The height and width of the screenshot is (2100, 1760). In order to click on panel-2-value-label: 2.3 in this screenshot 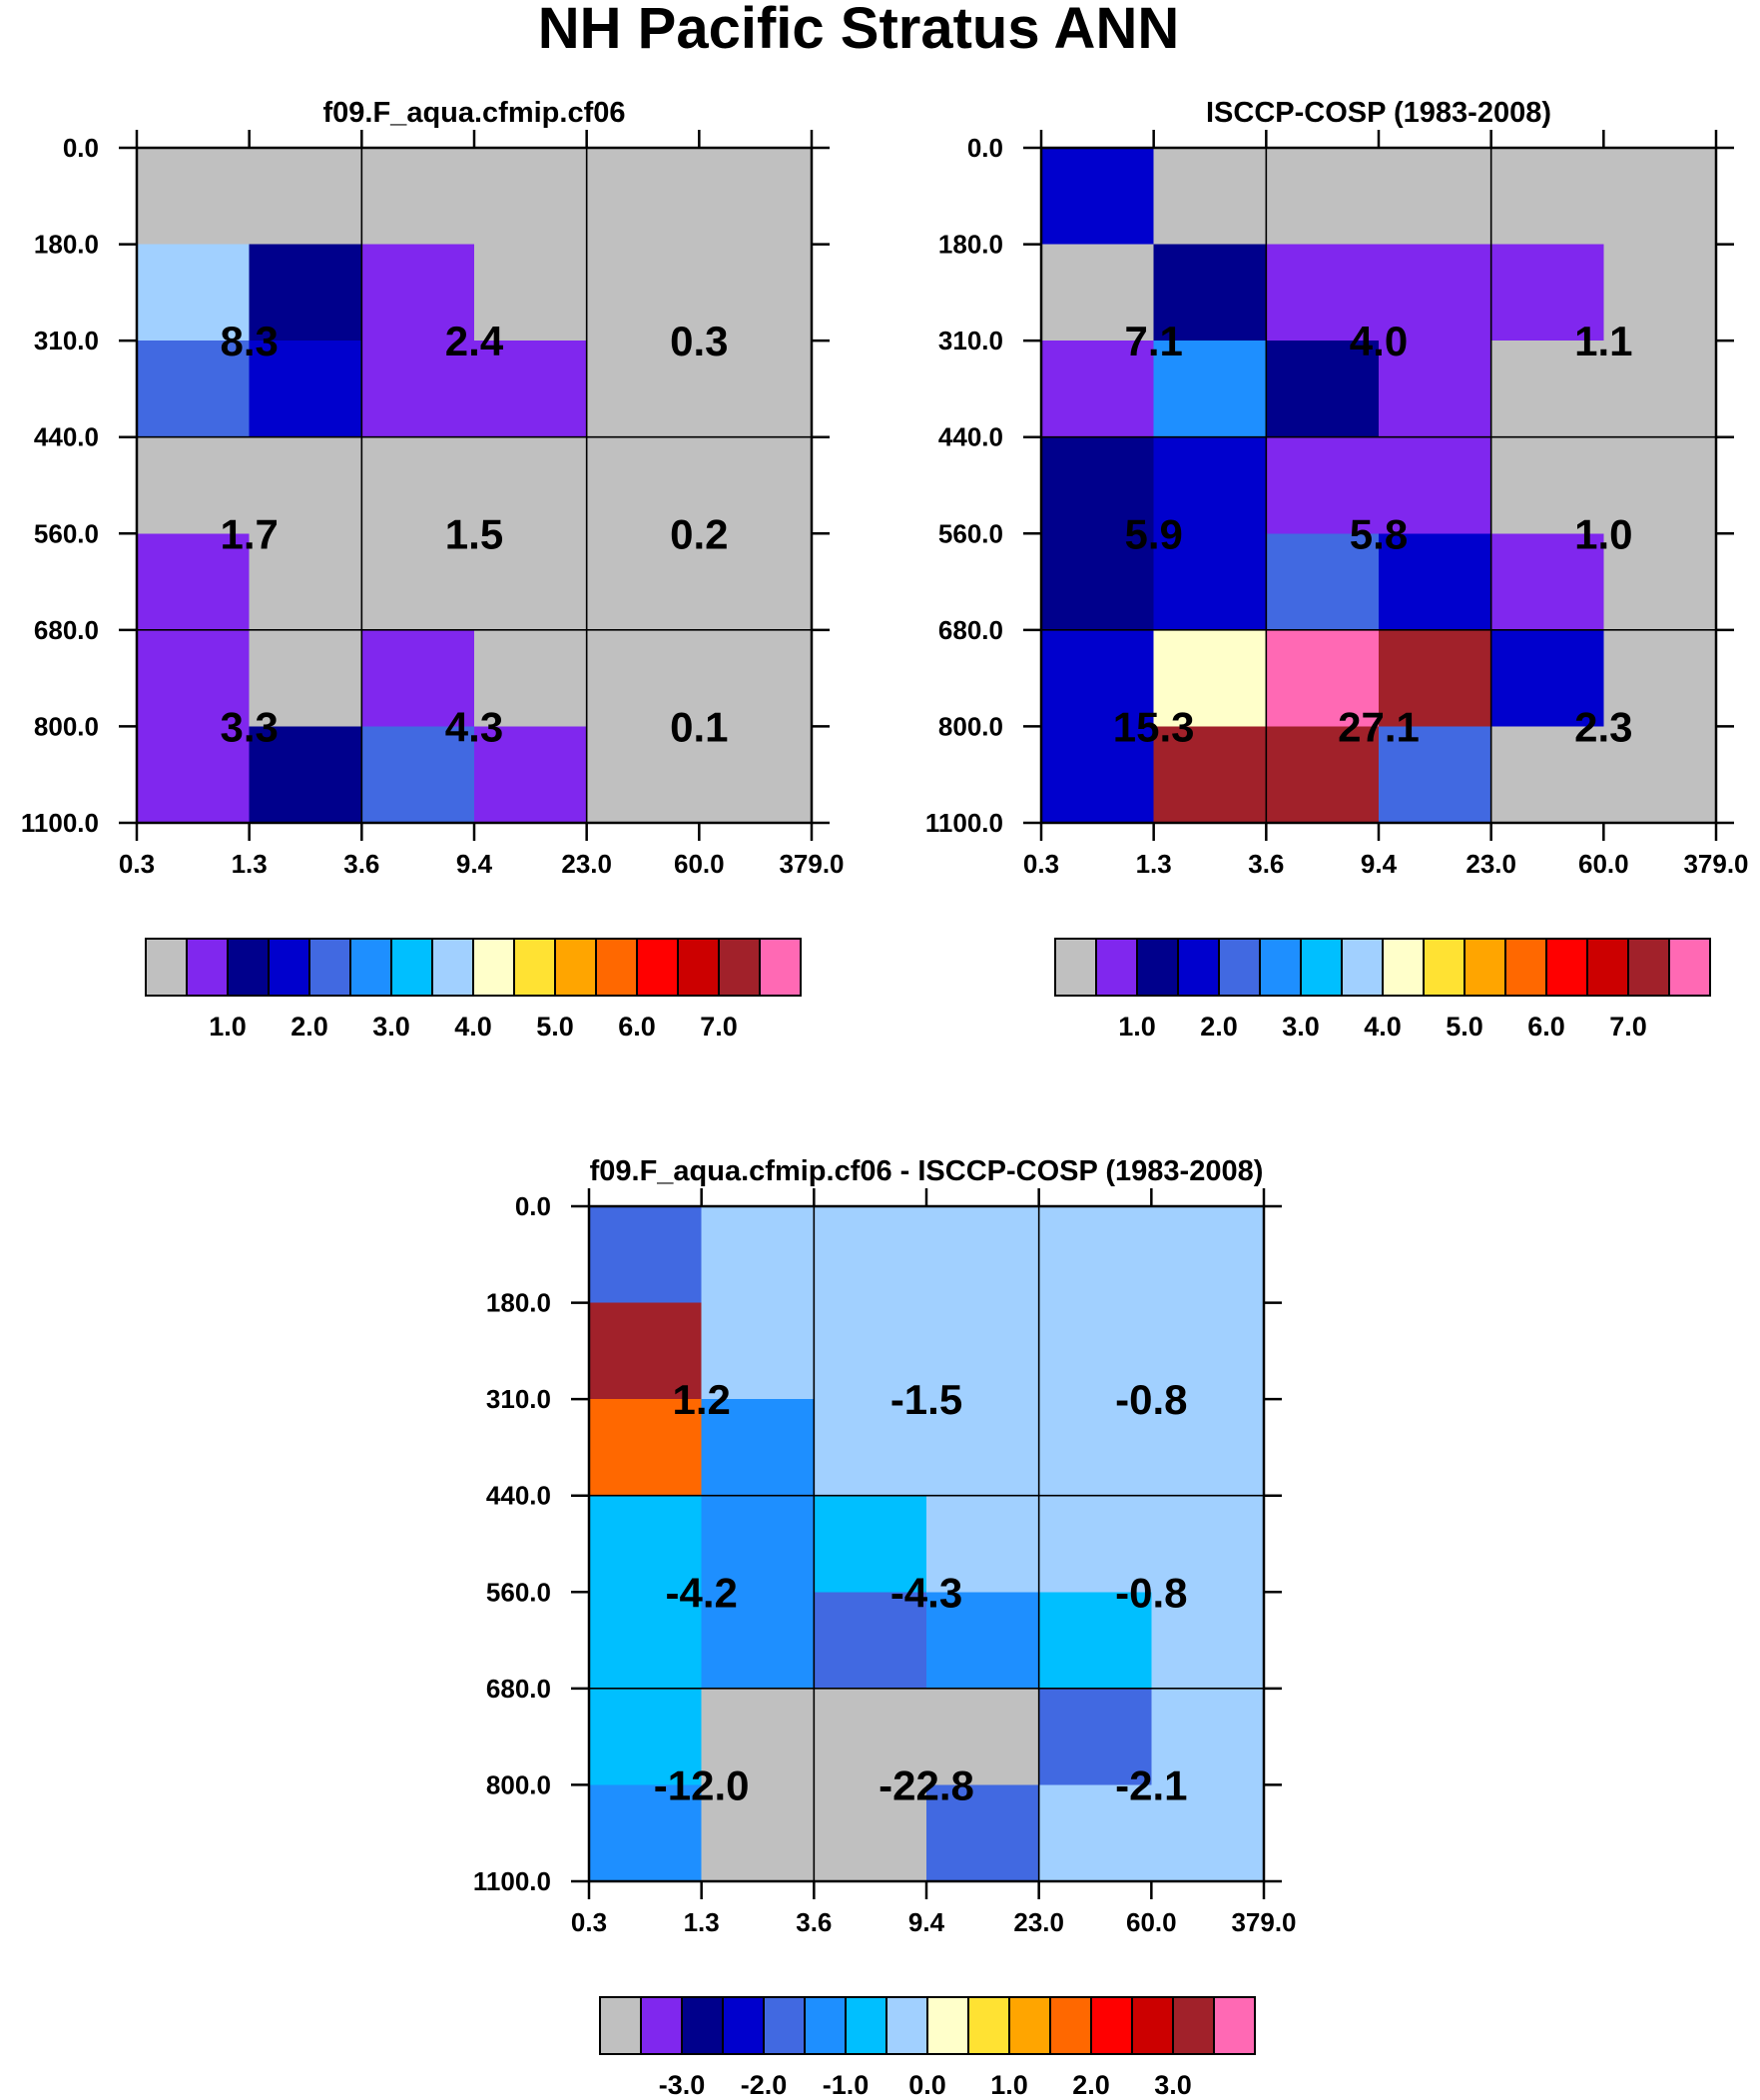, I will do `click(1603, 726)`.